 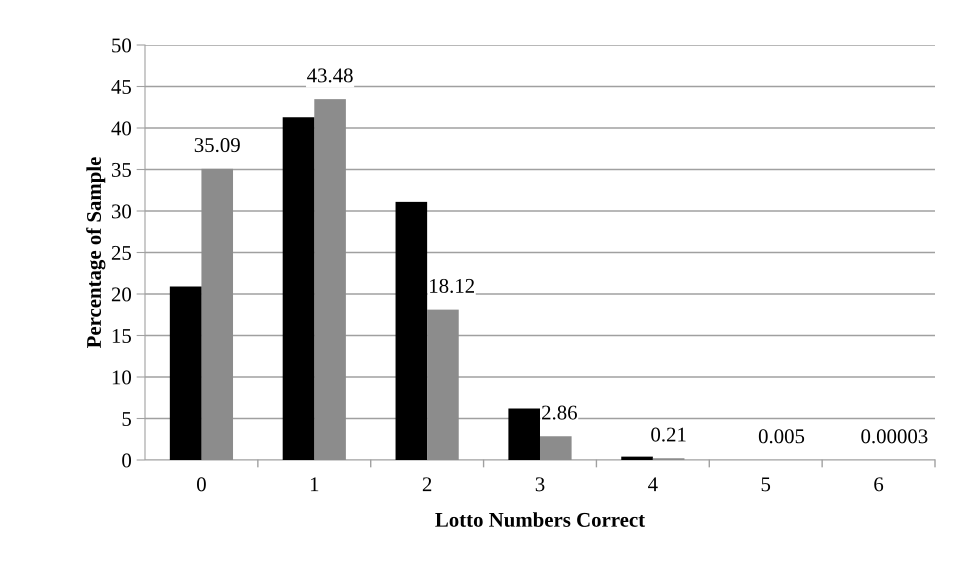 I want to click on x-tick-label: 1, so click(x=314, y=484).